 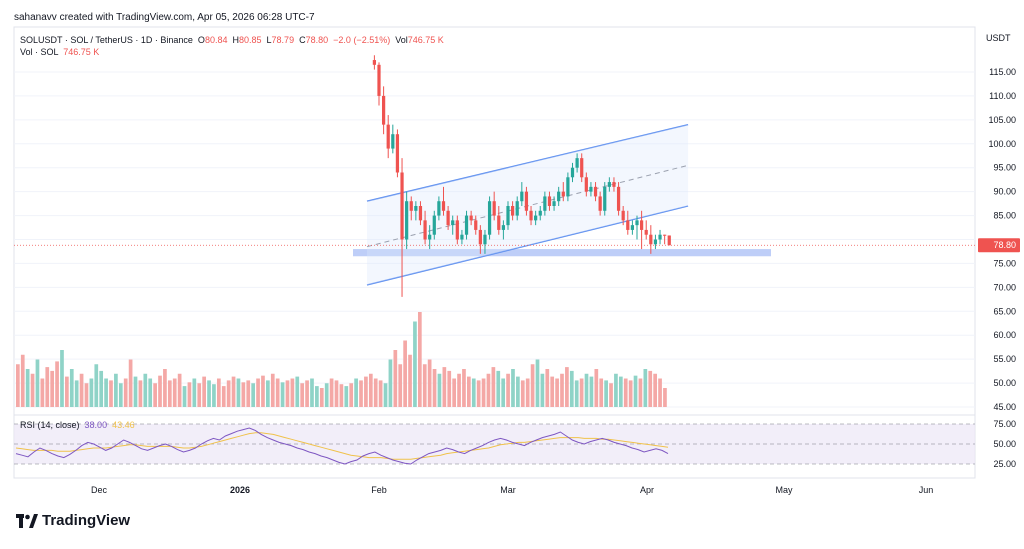 What do you see at coordinates (998, 38) in the screenshot?
I see `currency-label: USDT` at bounding box center [998, 38].